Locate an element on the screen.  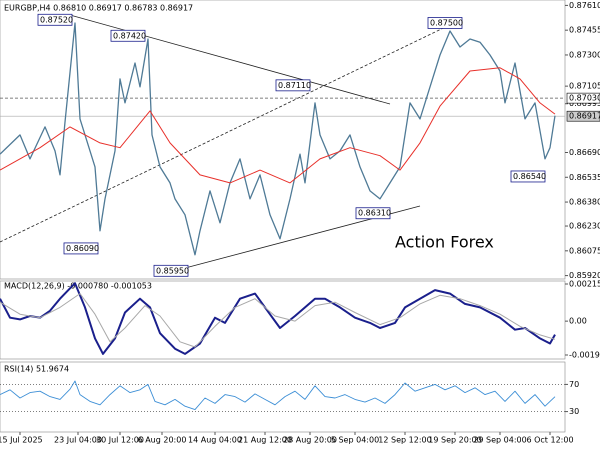
annotation-label: 0.85950 is located at coordinates (172, 270).